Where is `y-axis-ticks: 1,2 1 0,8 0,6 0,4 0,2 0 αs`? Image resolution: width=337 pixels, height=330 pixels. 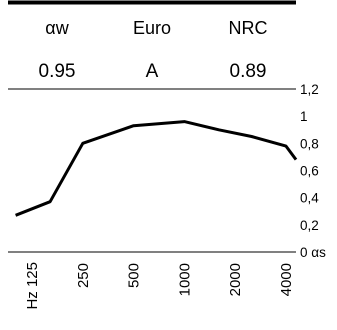 y-axis-ticks: 1,2 1 0,8 0,6 0,4 0,2 0 αs is located at coordinates (313, 171).